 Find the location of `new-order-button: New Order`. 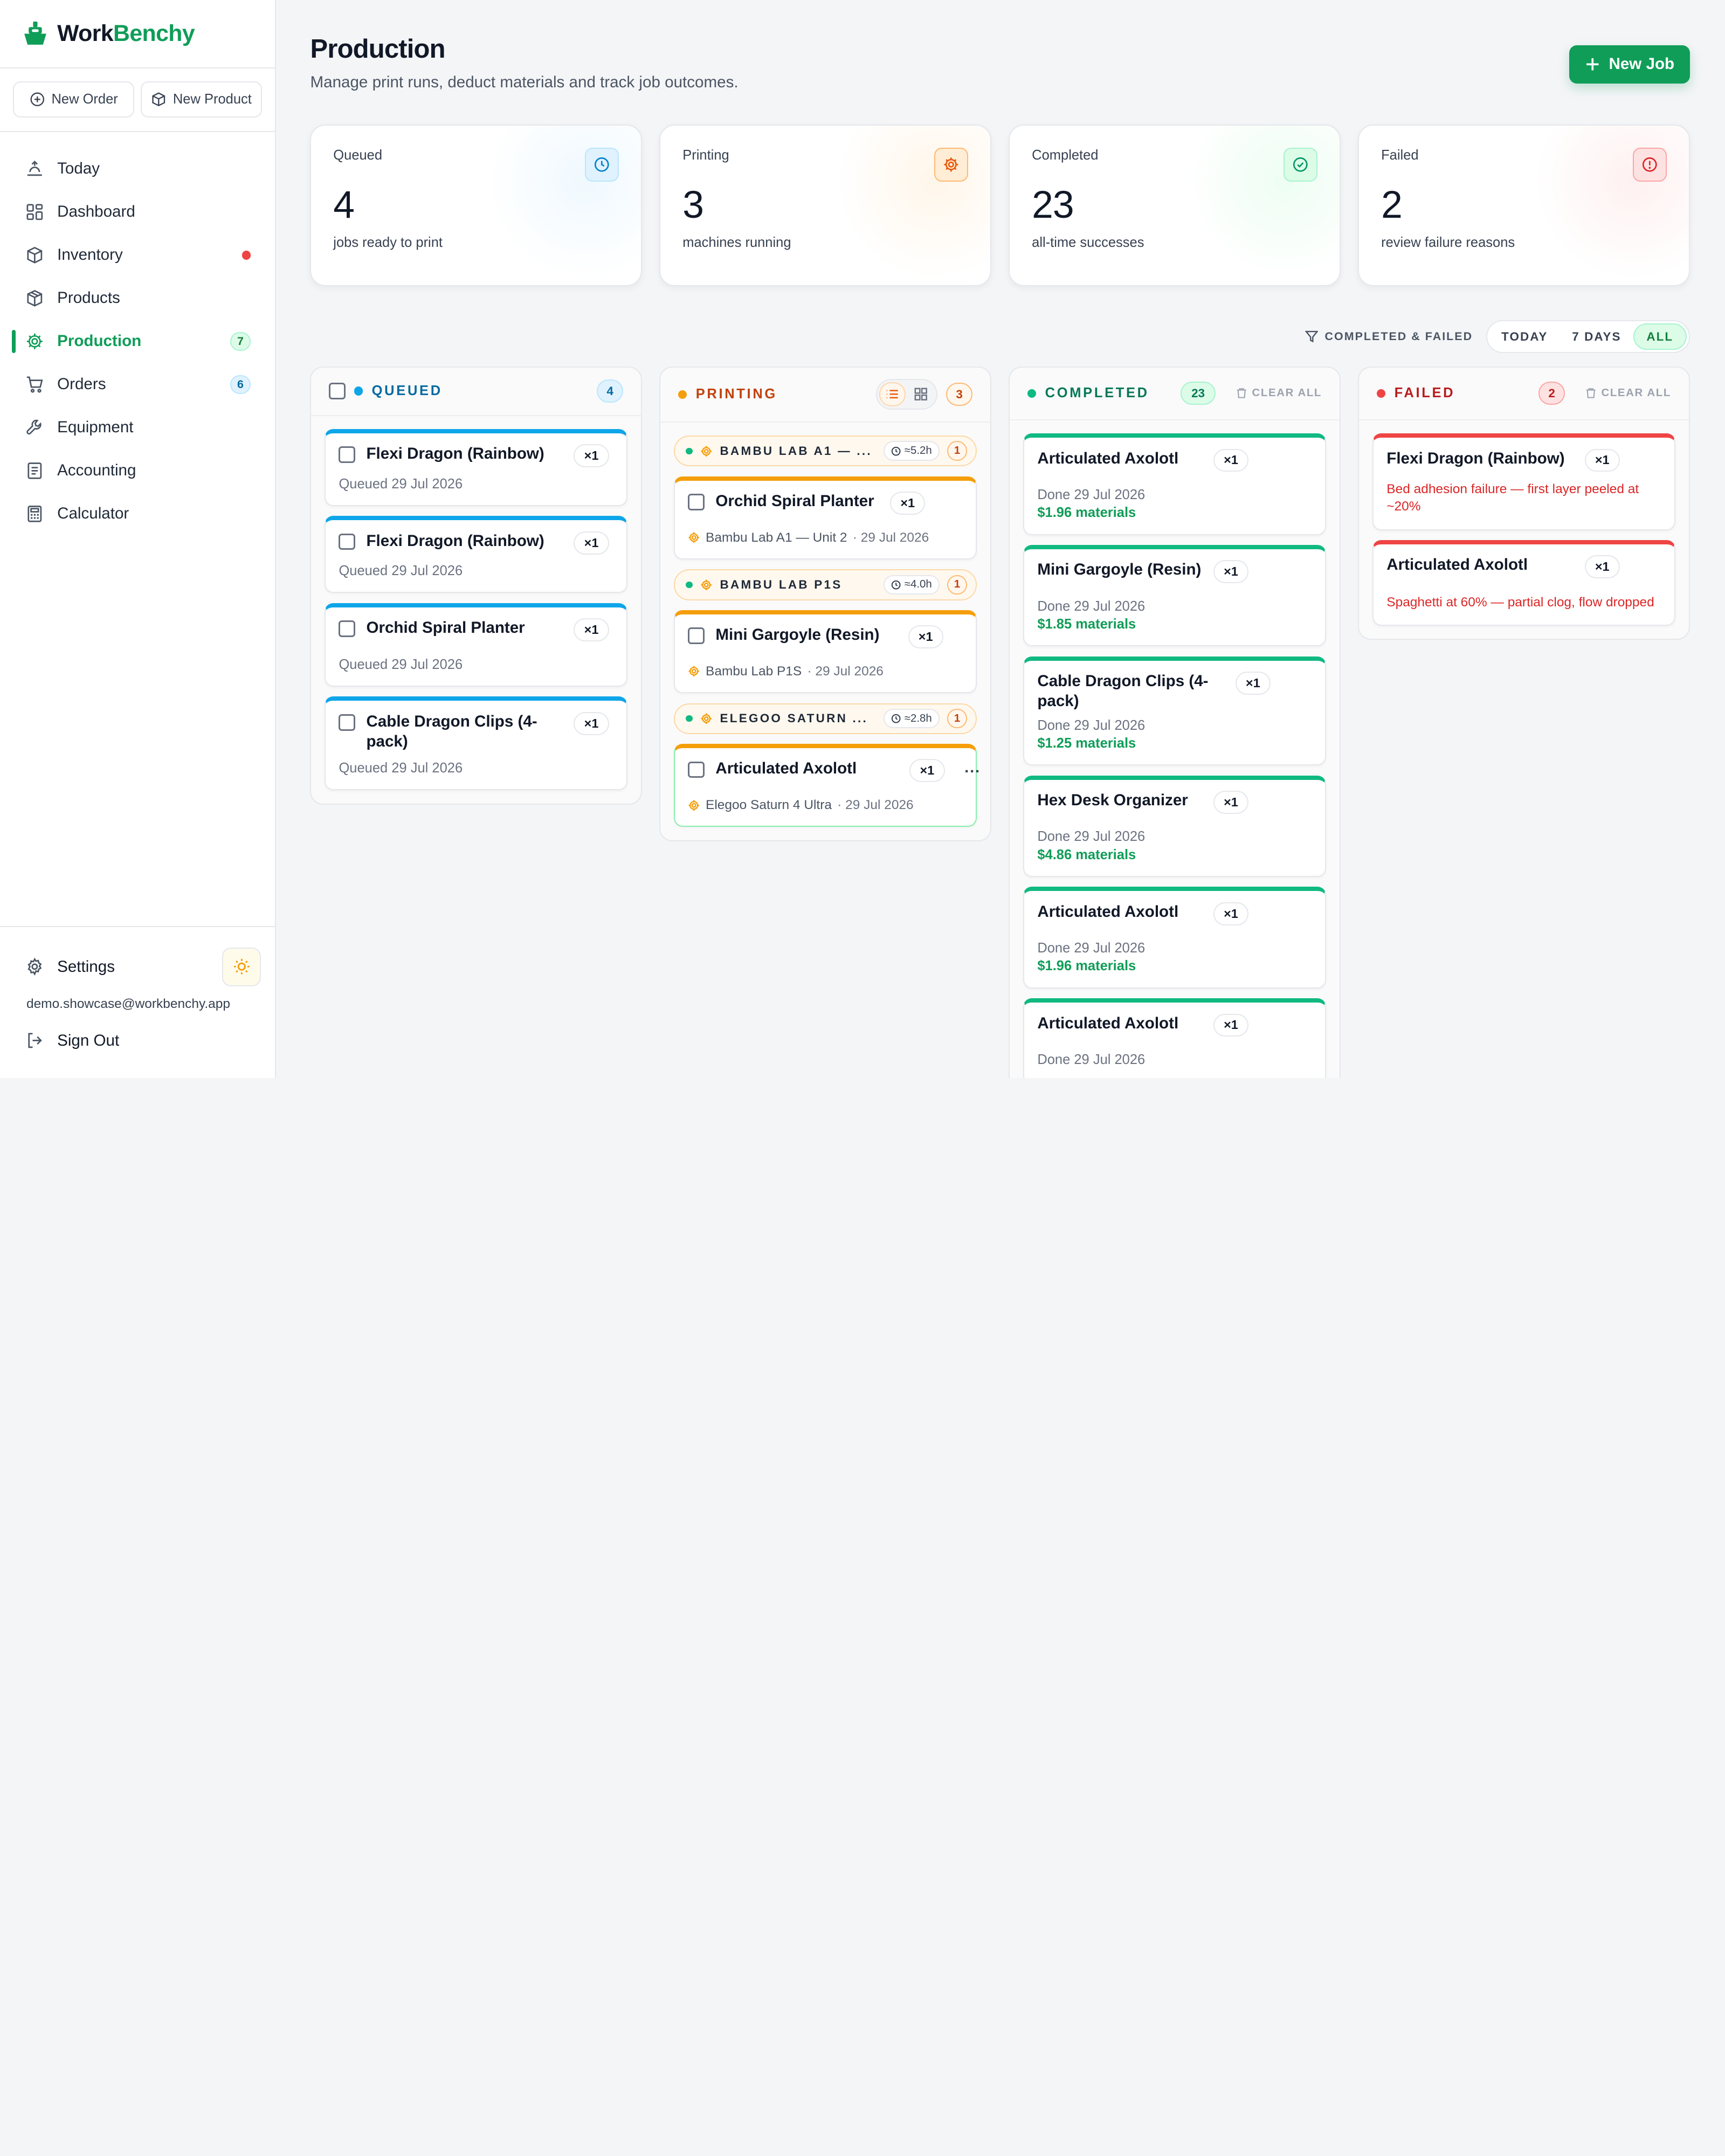

new-order-button: New Order is located at coordinates (73, 99).